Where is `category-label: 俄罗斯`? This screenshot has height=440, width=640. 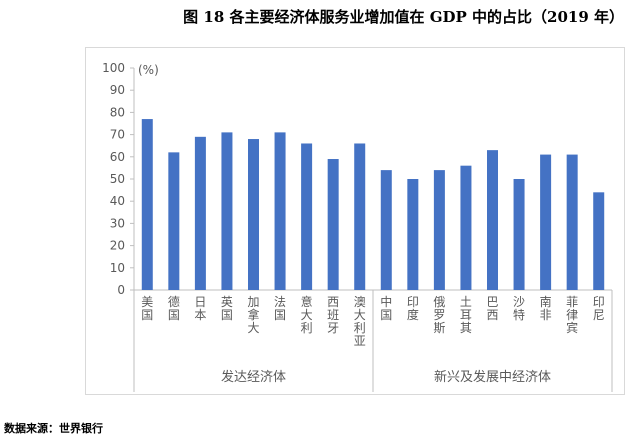
category-label: 俄罗斯 is located at coordinates (439, 315).